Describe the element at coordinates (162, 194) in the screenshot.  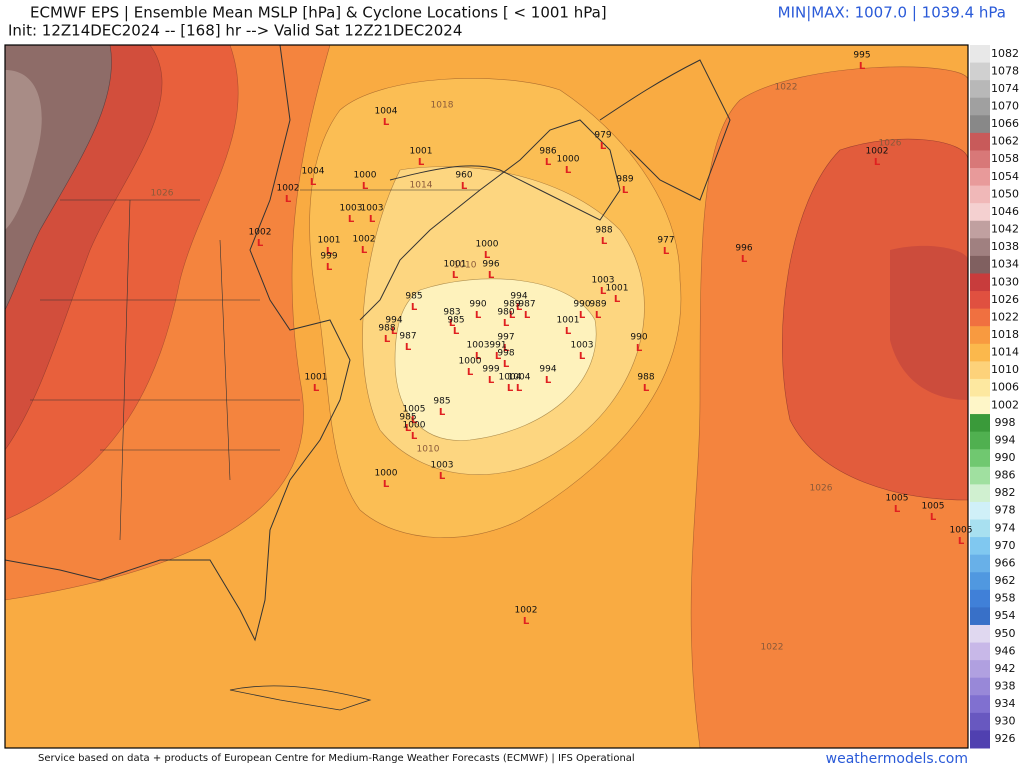
I see `contour-label: 1026` at that location.